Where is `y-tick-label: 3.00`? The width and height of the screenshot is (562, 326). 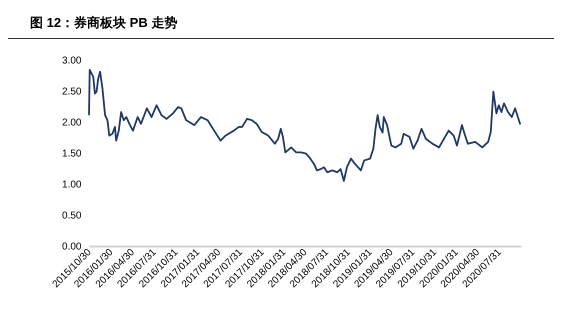
y-tick-label: 3.00 is located at coordinates (72, 61).